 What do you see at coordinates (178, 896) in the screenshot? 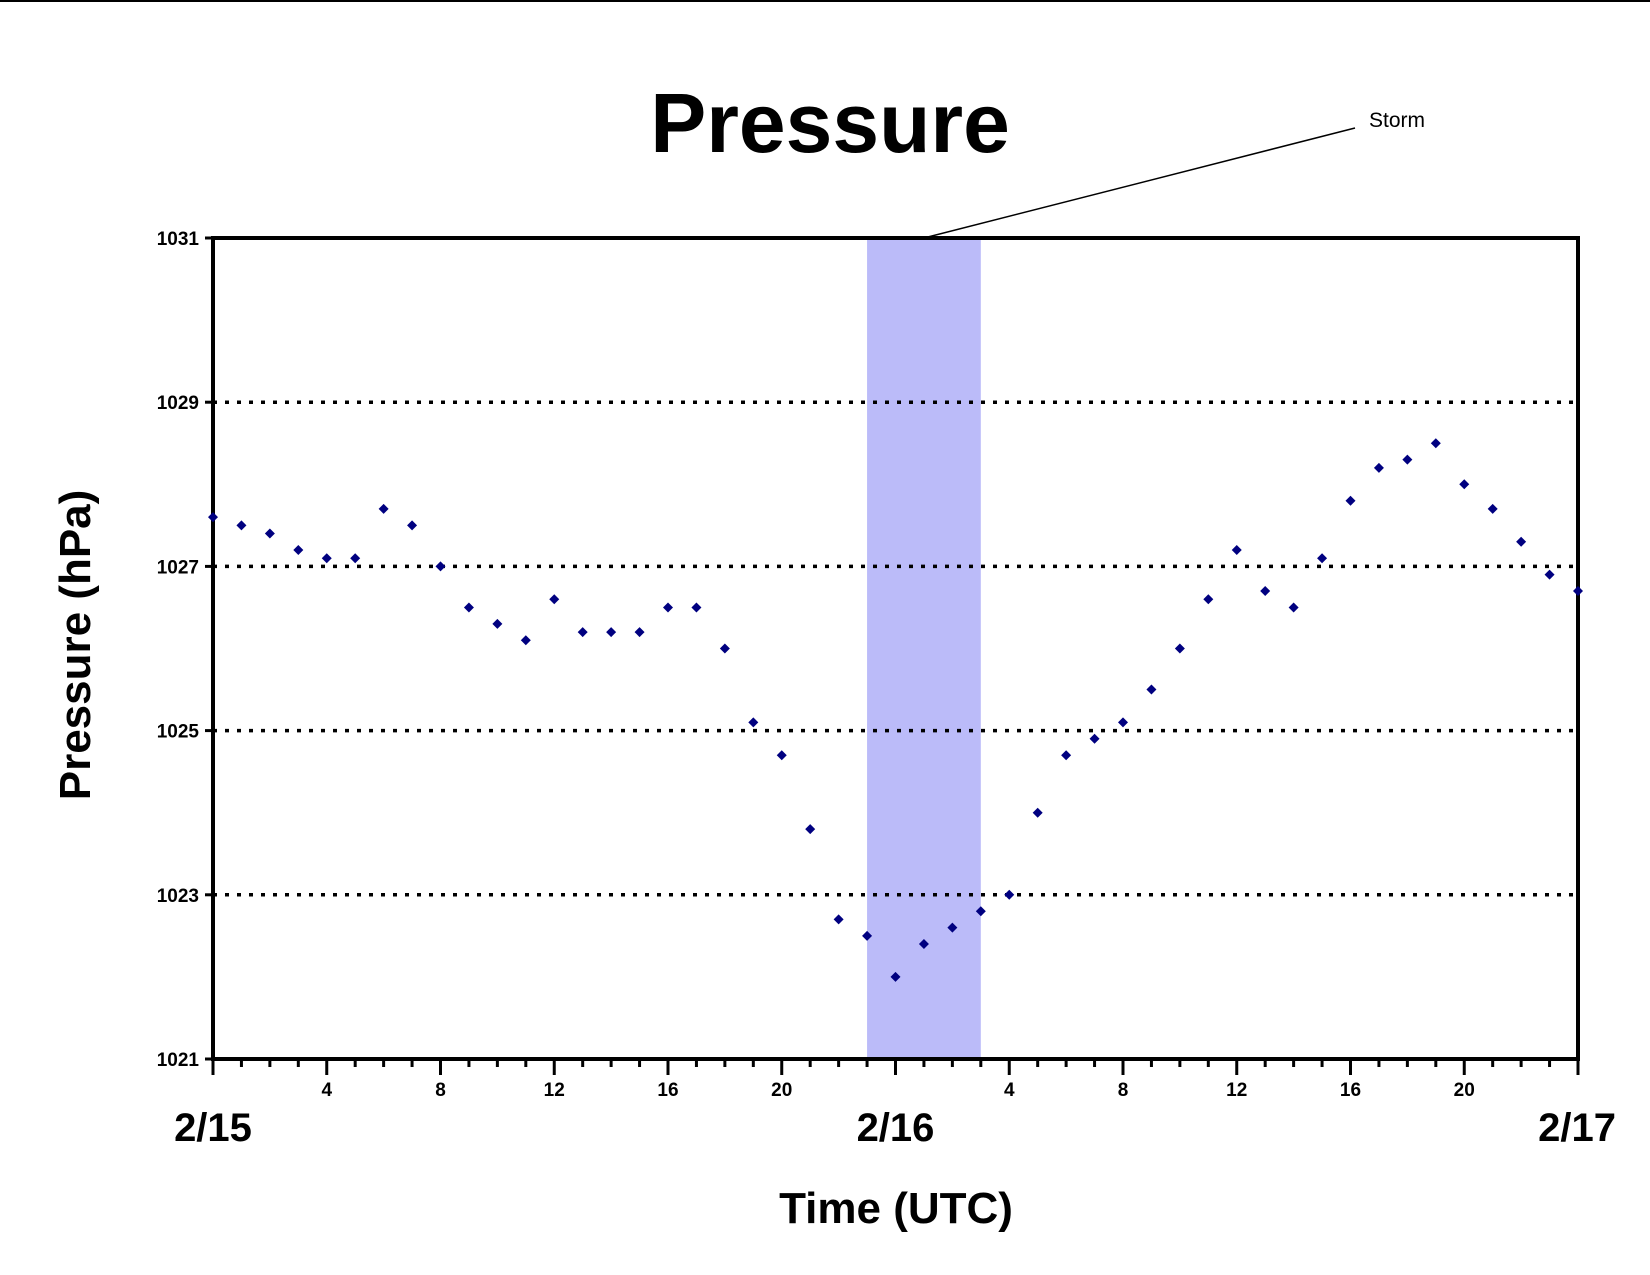
I see `y-tick-label: 1023` at bounding box center [178, 896].